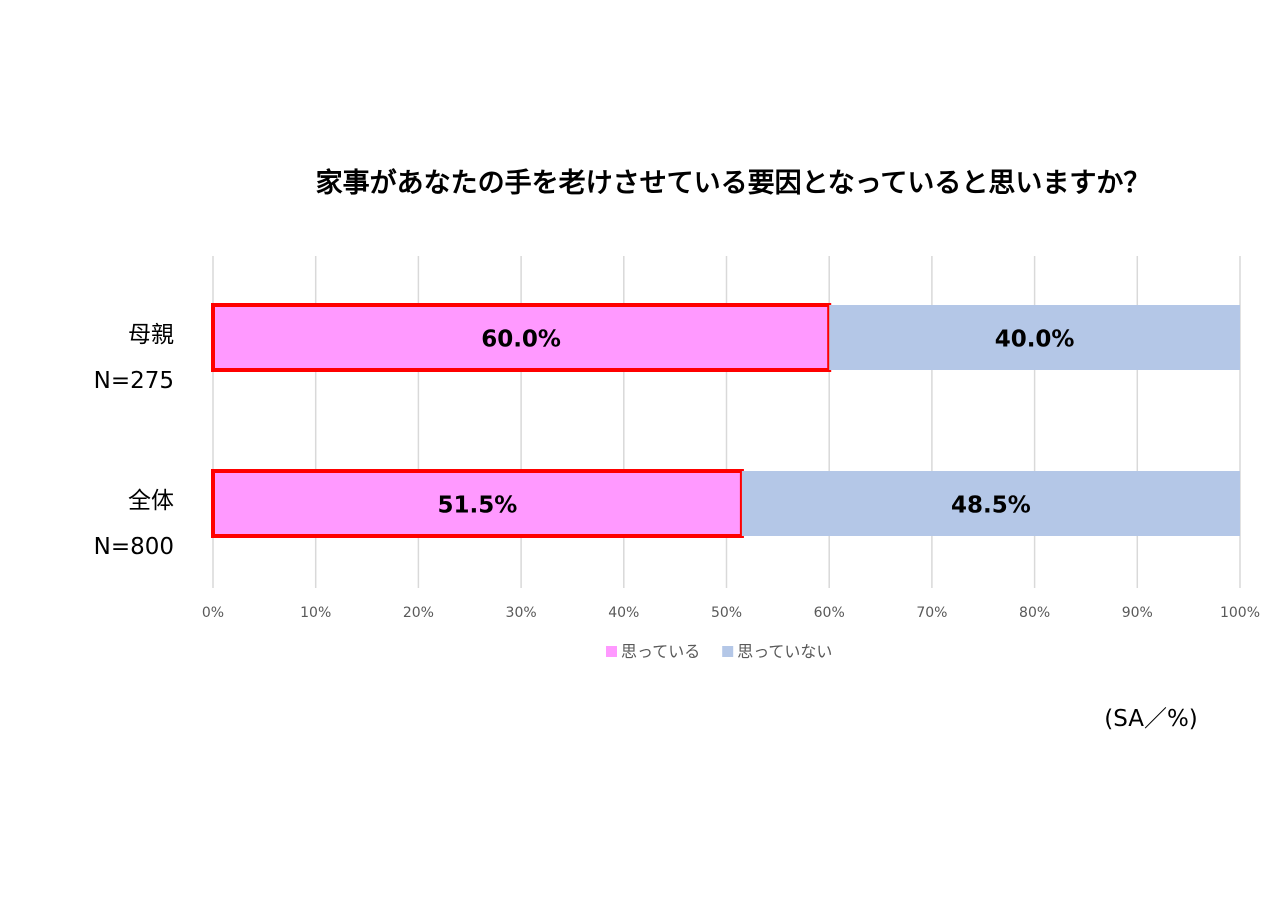 Image resolution: width=1284 pixels, height=899 pixels. I want to click on data-label: 48.5%, so click(991, 506).